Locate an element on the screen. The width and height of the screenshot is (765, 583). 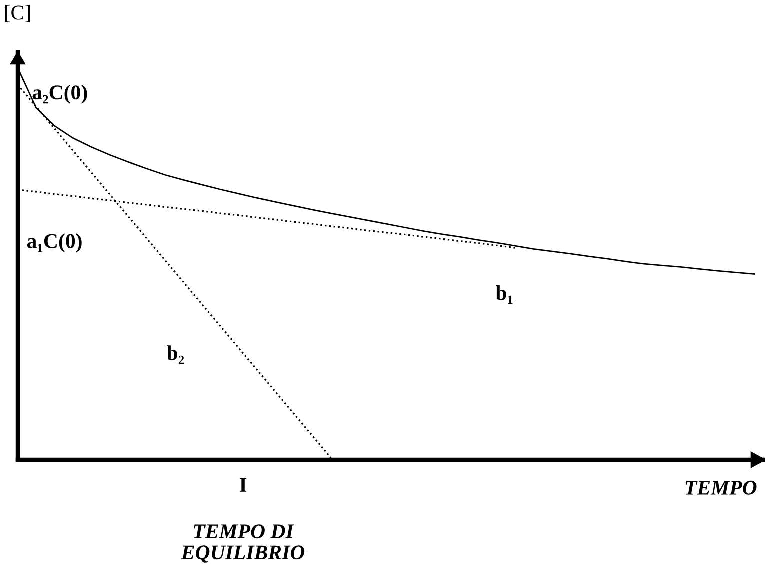
annotation: b₁ is located at coordinates (504, 295).